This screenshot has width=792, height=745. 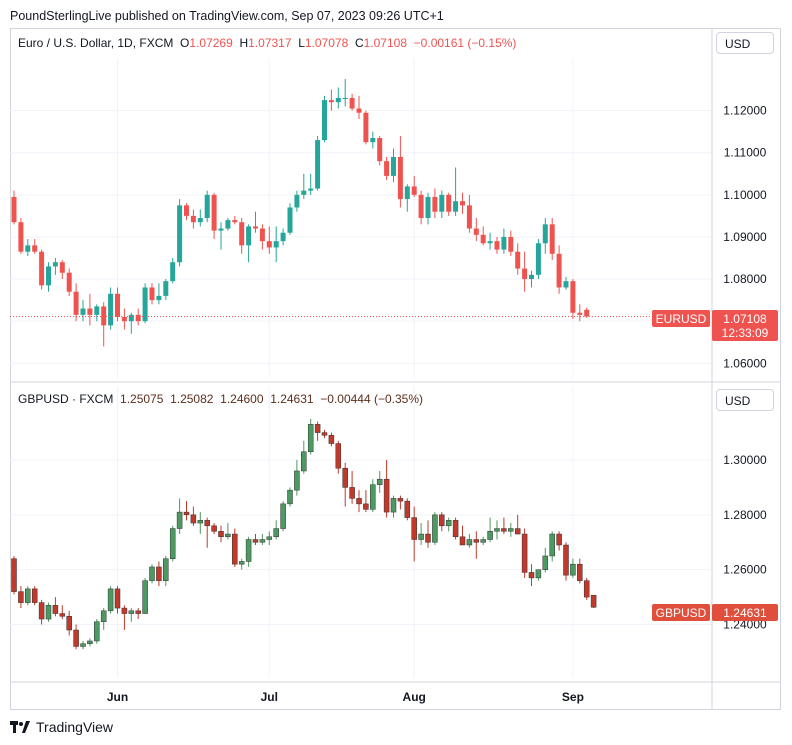 I want to click on gbpusd-price-axis: 1.24000 1.26000 1.28000 1.30000, so click(x=745, y=542).